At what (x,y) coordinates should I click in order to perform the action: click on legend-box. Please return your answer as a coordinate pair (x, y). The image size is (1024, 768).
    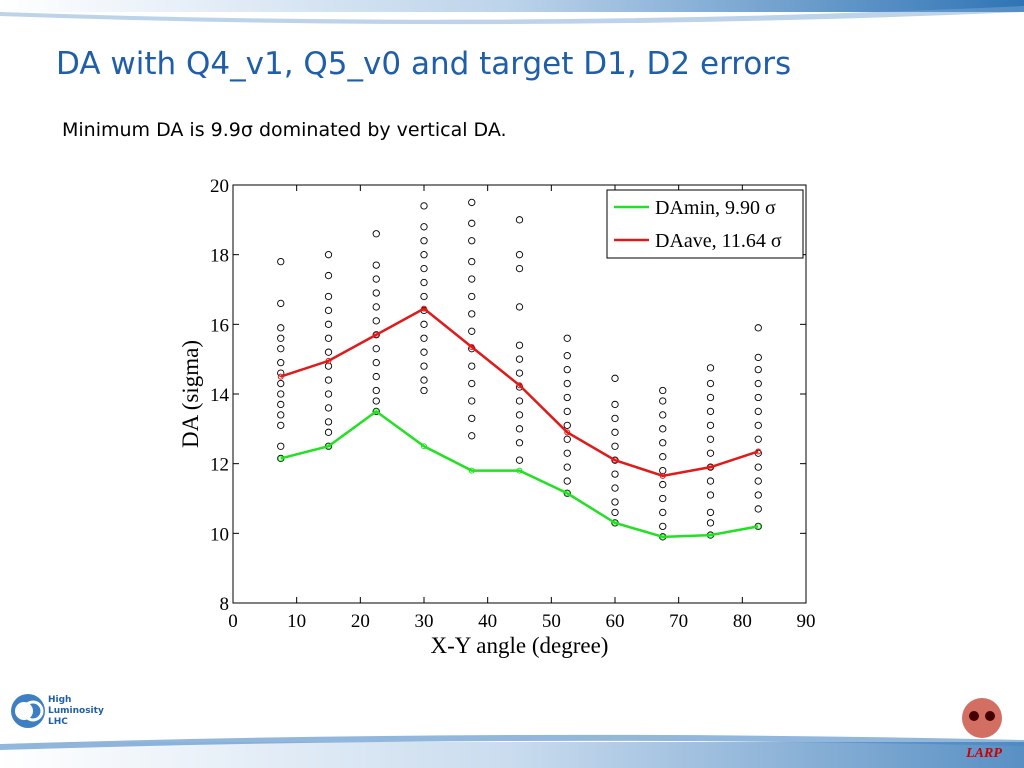
    Looking at the image, I should click on (705, 224).